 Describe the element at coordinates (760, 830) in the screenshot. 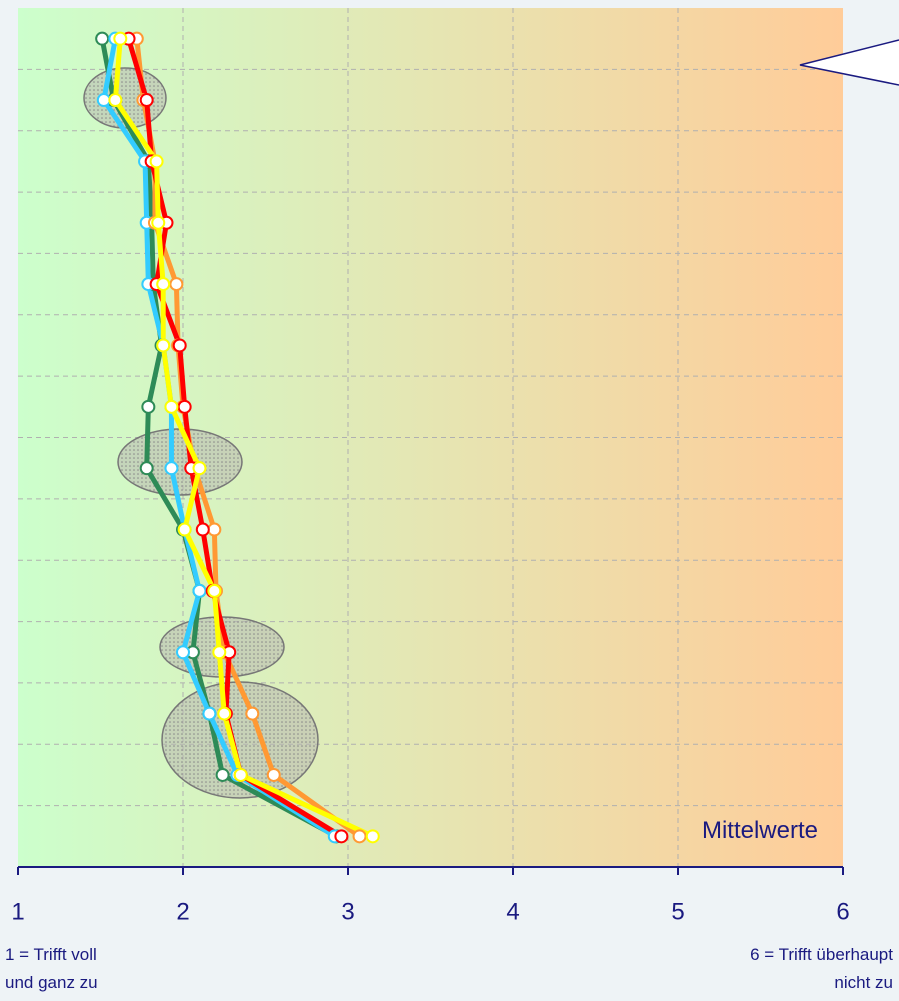

I see `annotation: Mittelwerte` at that location.